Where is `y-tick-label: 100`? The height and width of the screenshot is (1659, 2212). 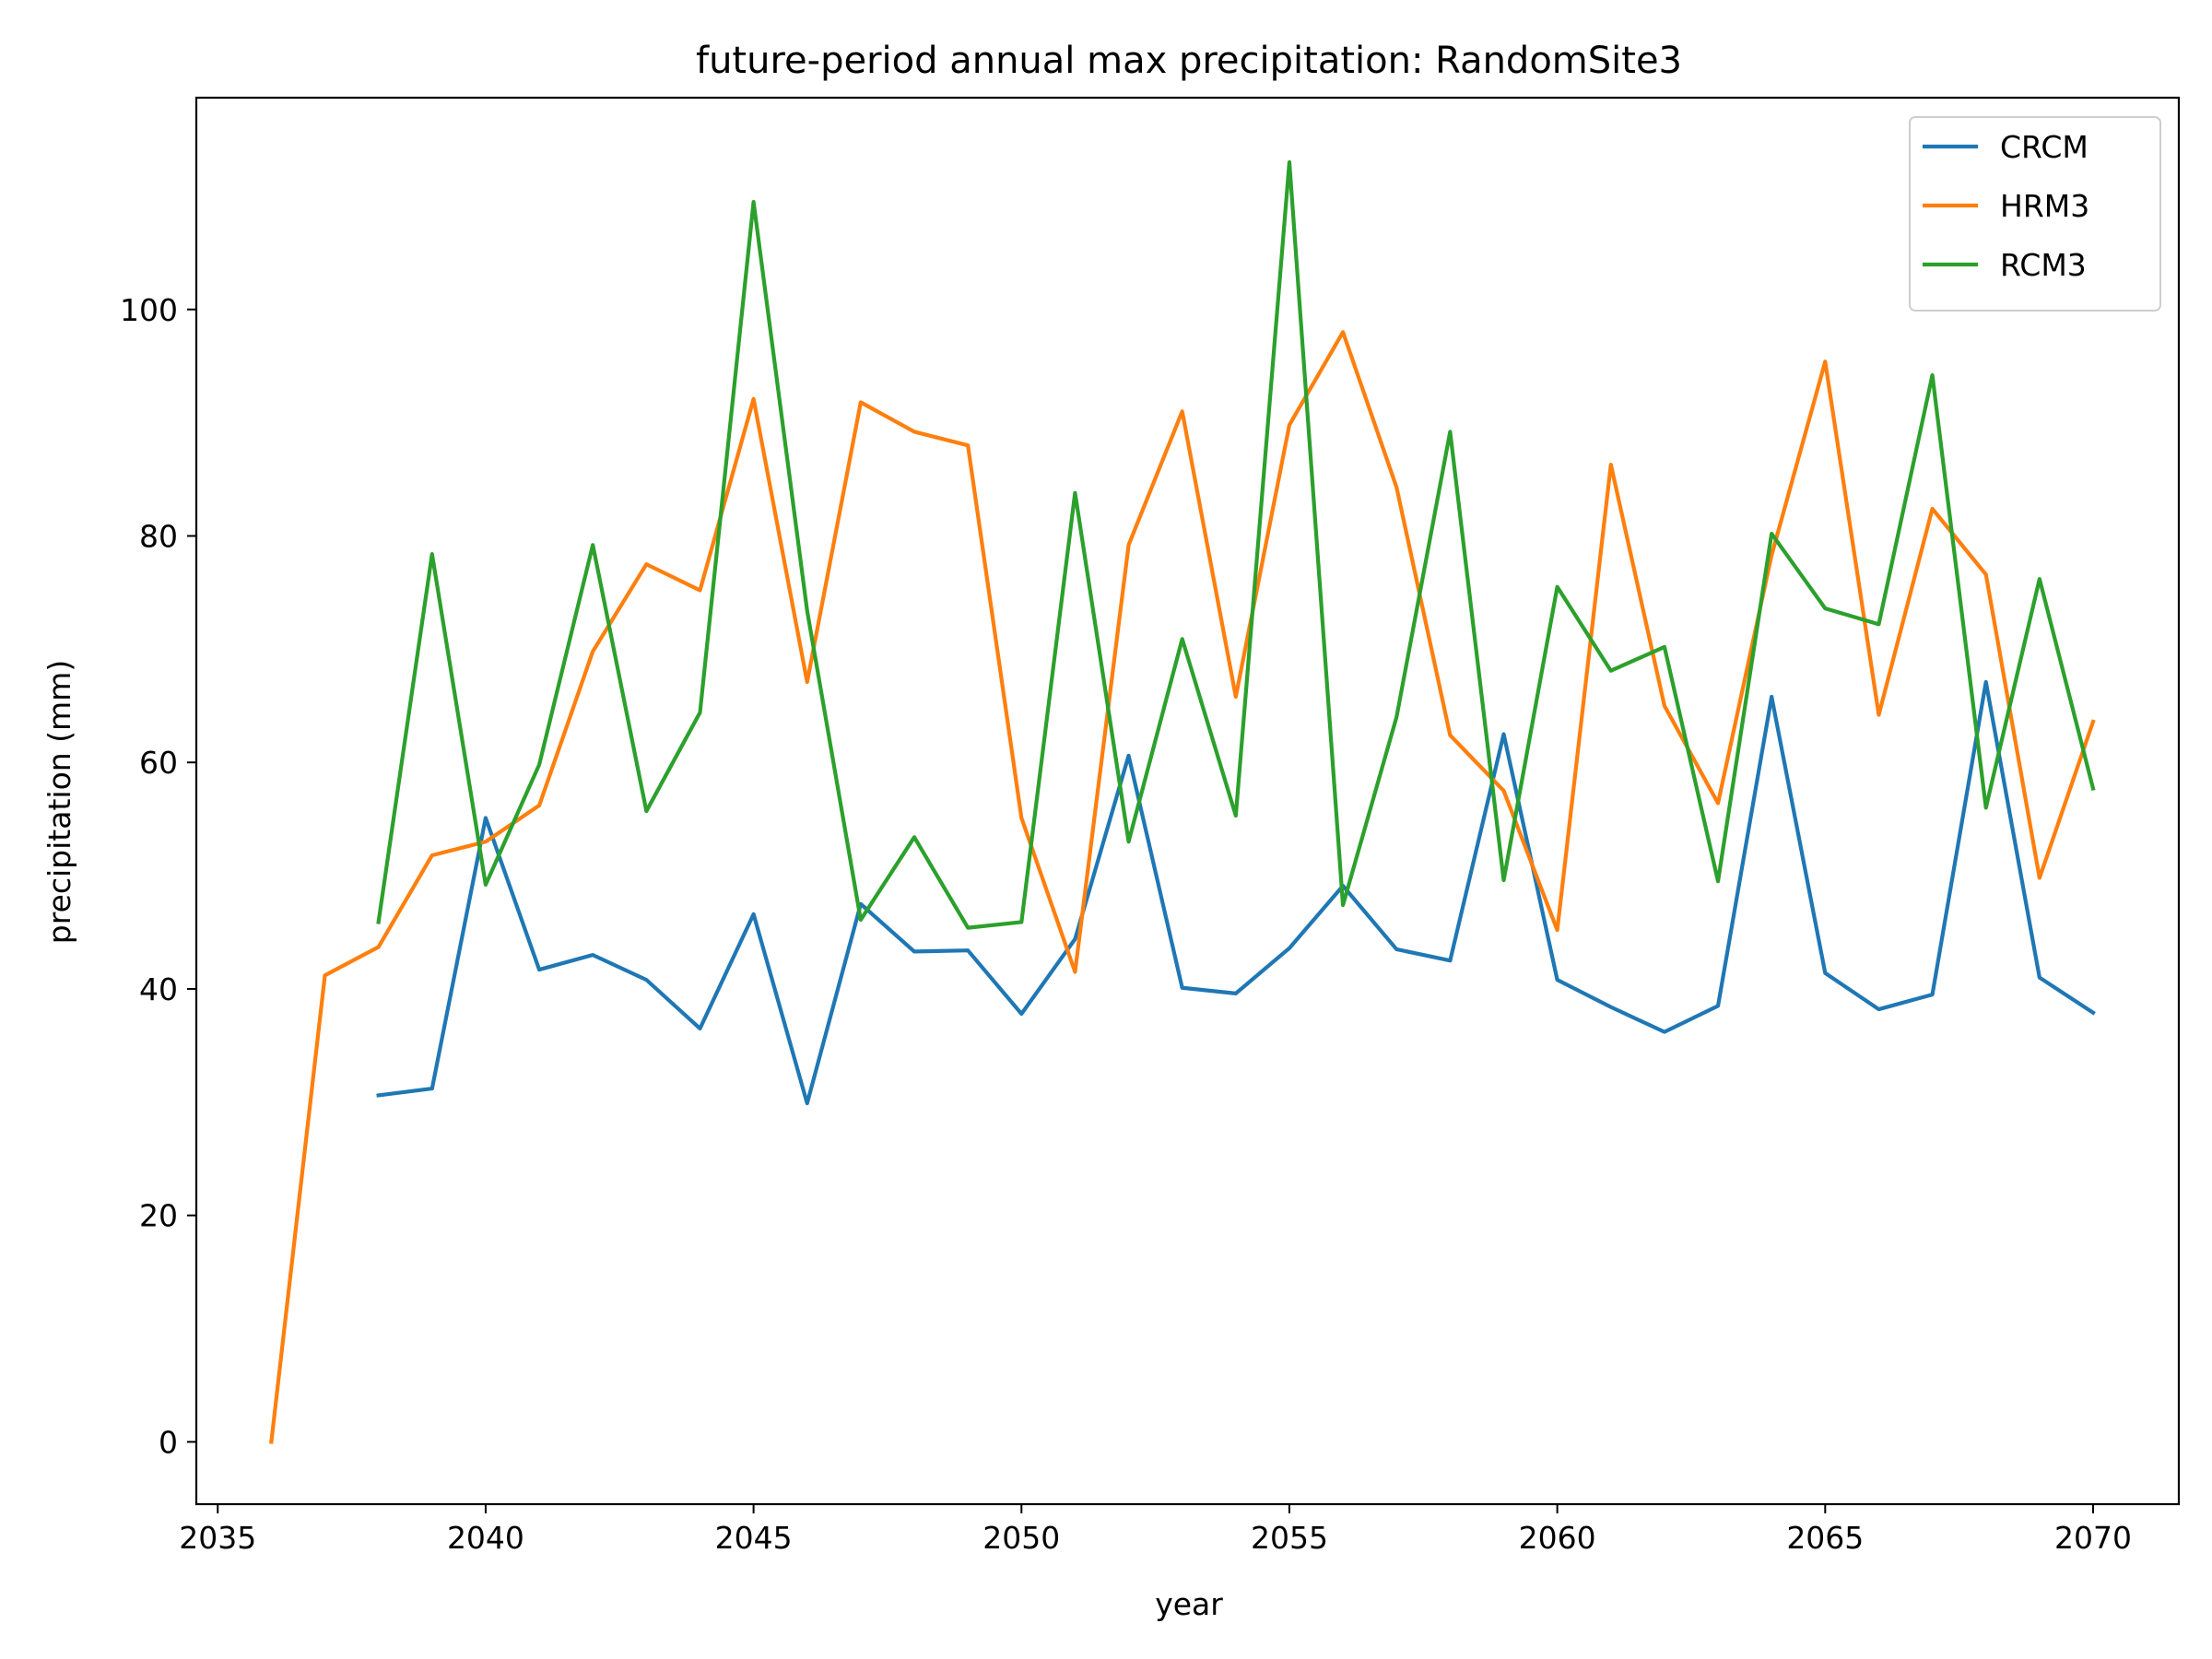
y-tick-label: 100 is located at coordinates (149, 310).